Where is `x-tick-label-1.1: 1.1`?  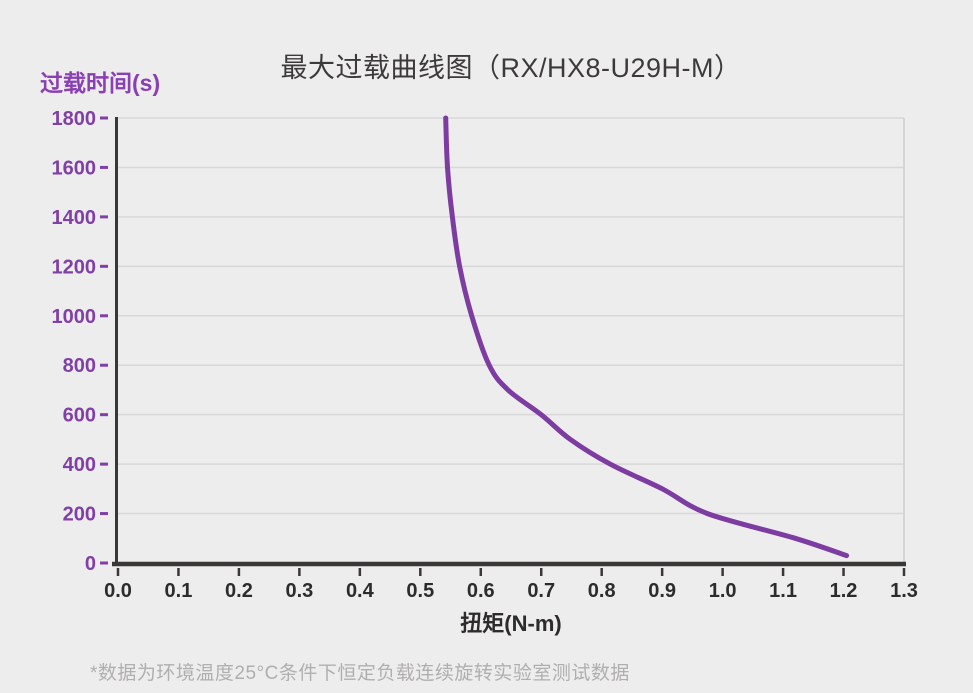 x-tick-label-1.1: 1.1 is located at coordinates (783, 591).